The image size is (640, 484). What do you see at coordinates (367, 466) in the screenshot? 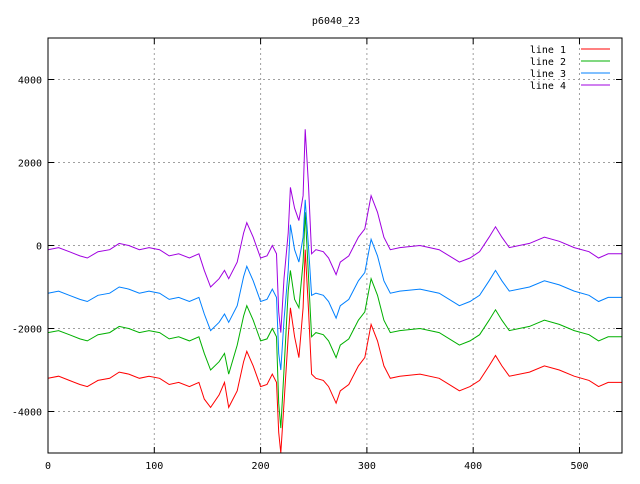
I see `x-tick-label: 300` at bounding box center [367, 466].